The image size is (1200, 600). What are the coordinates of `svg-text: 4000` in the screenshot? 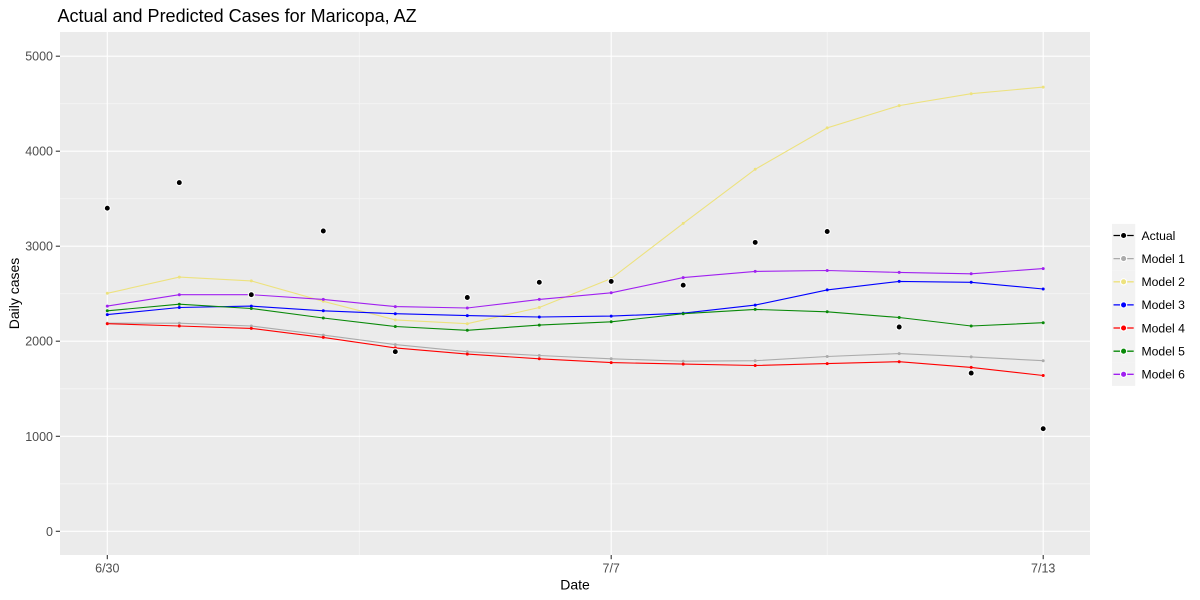 It's located at (39, 152).